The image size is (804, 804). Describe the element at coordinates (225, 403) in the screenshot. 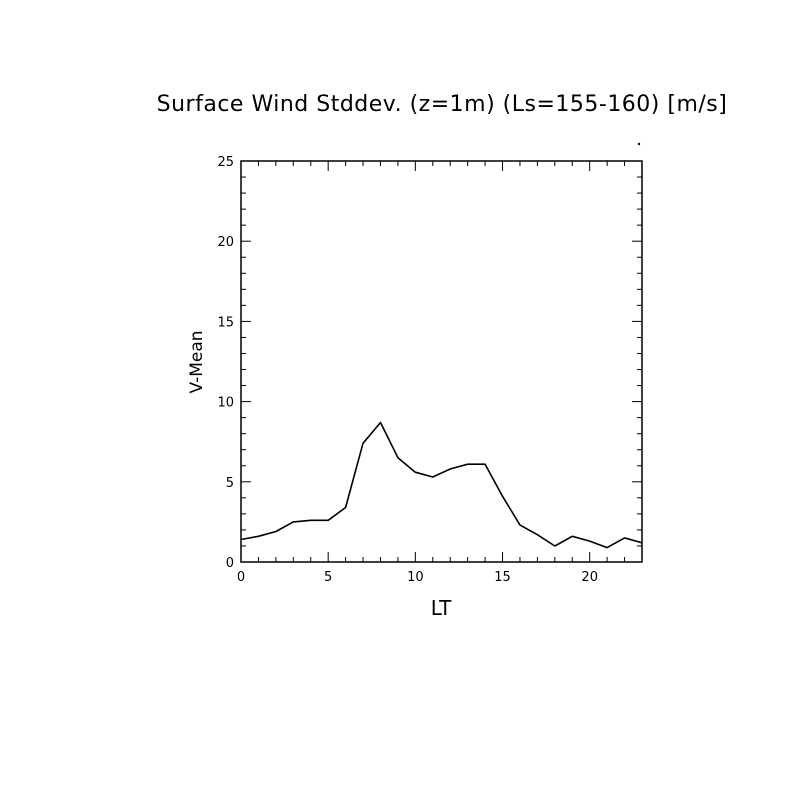

I see `y-tick-label: 10` at that location.